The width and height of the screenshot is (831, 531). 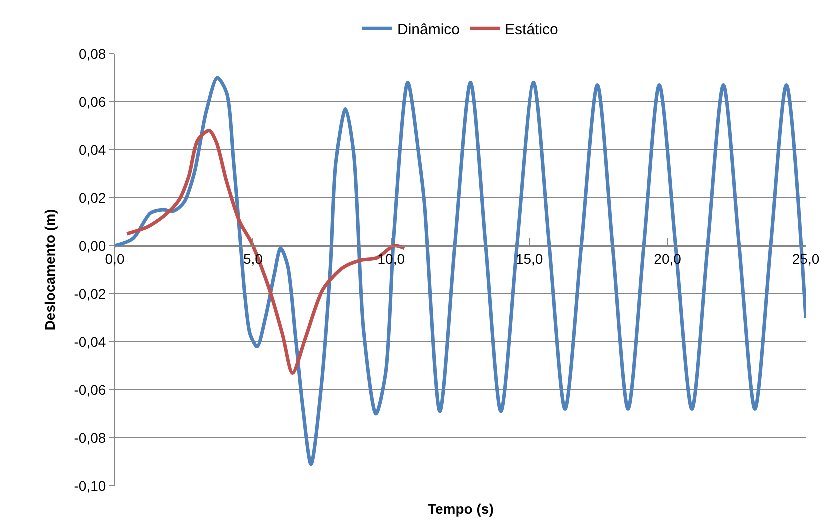 I want to click on y-tick-label: -0,10, so click(x=90, y=486).